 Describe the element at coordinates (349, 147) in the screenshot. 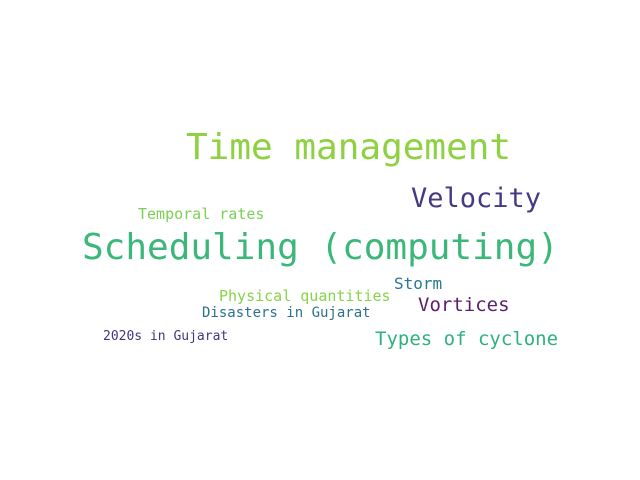

I see `word-time-management: Time management` at that location.